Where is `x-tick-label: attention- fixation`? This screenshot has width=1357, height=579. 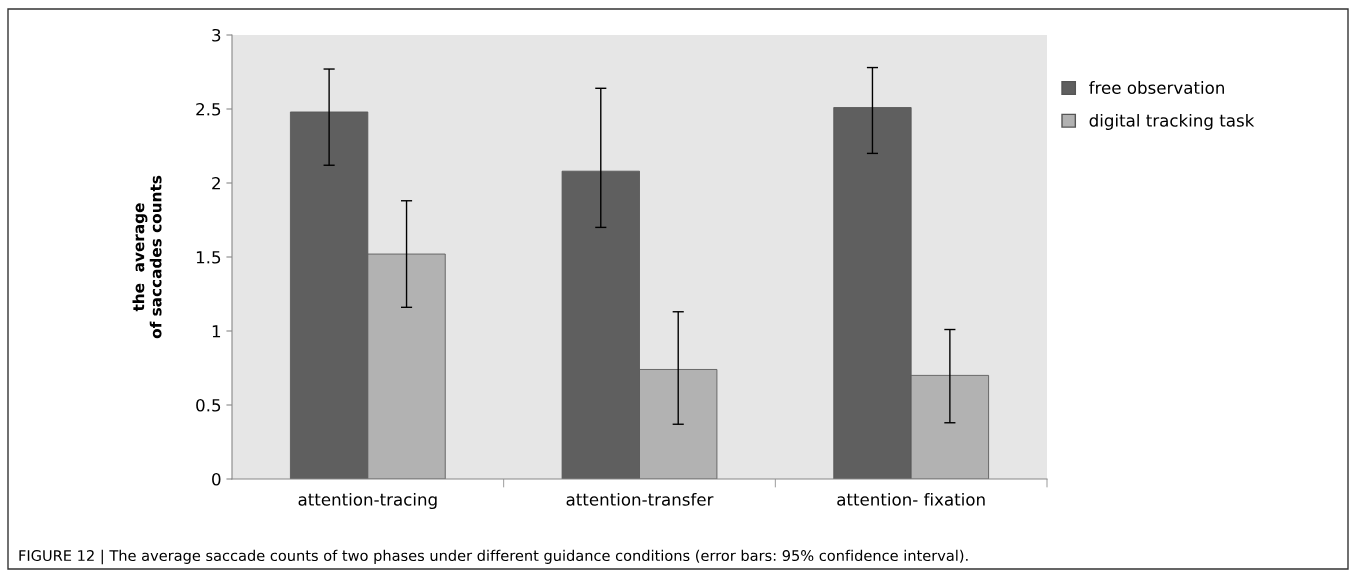
x-tick-label: attention- fixation is located at coordinates (911, 499).